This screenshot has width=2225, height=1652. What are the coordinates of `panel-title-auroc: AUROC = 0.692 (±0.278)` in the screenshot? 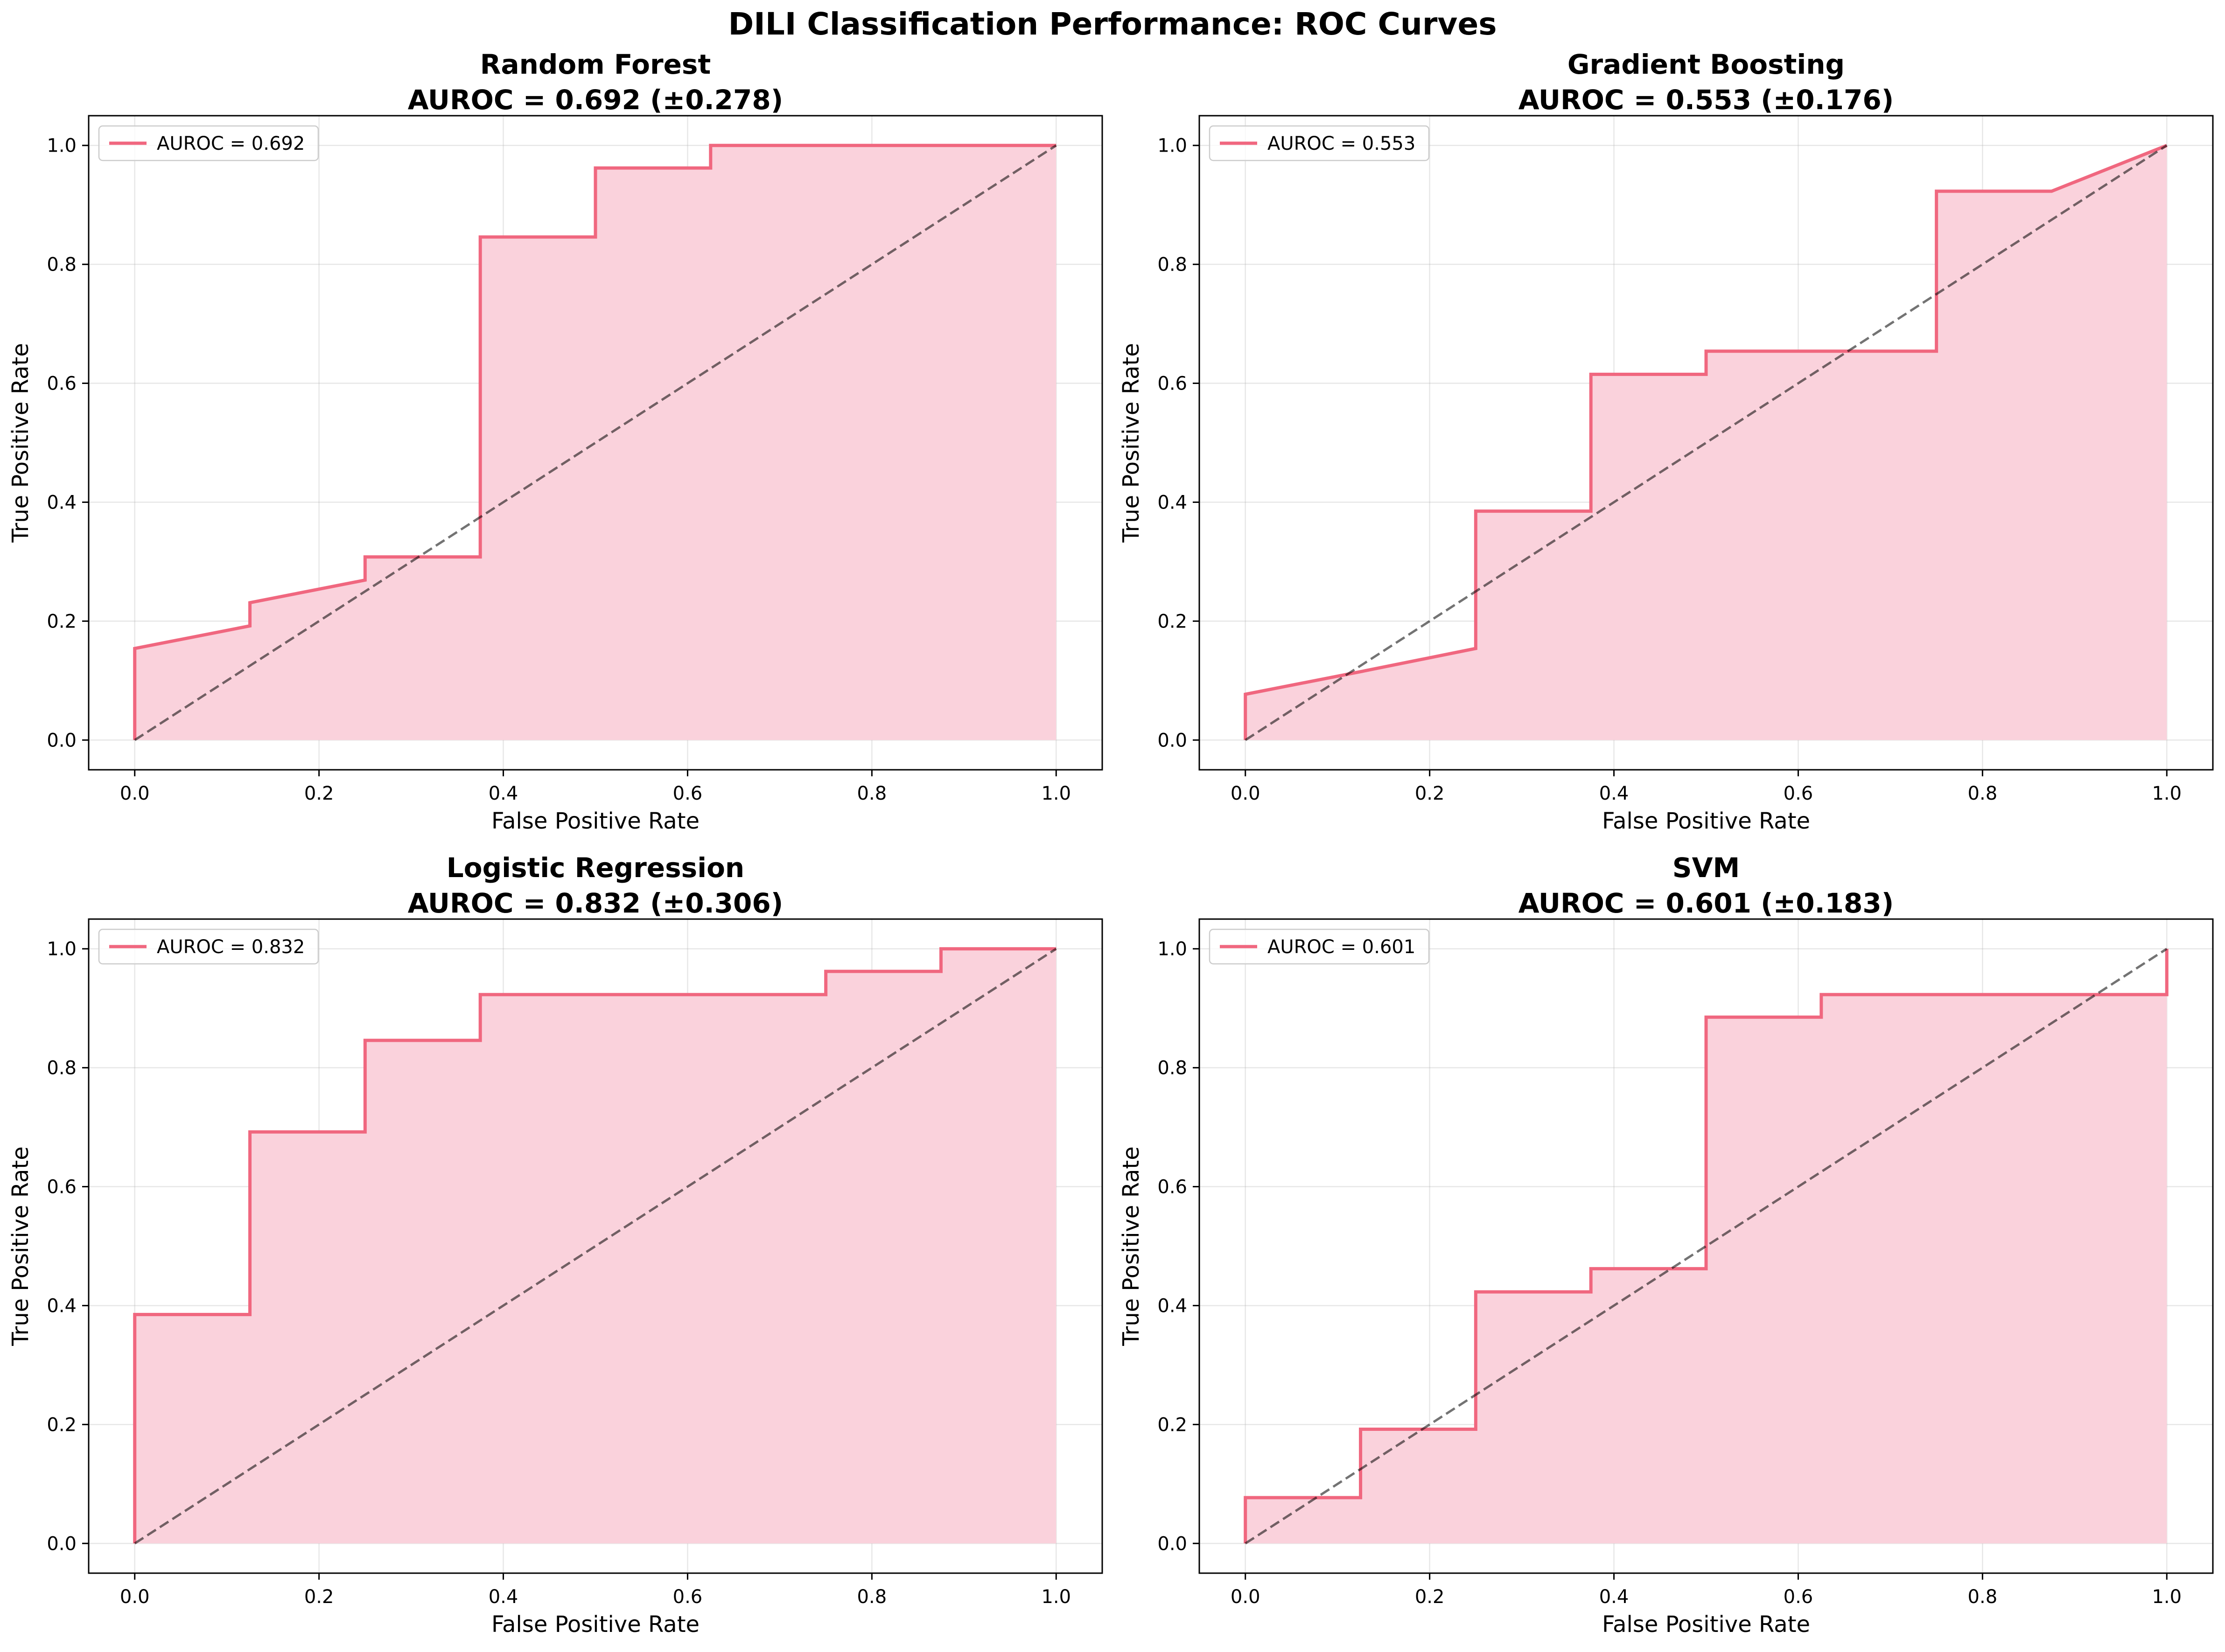 It's located at (596, 100).